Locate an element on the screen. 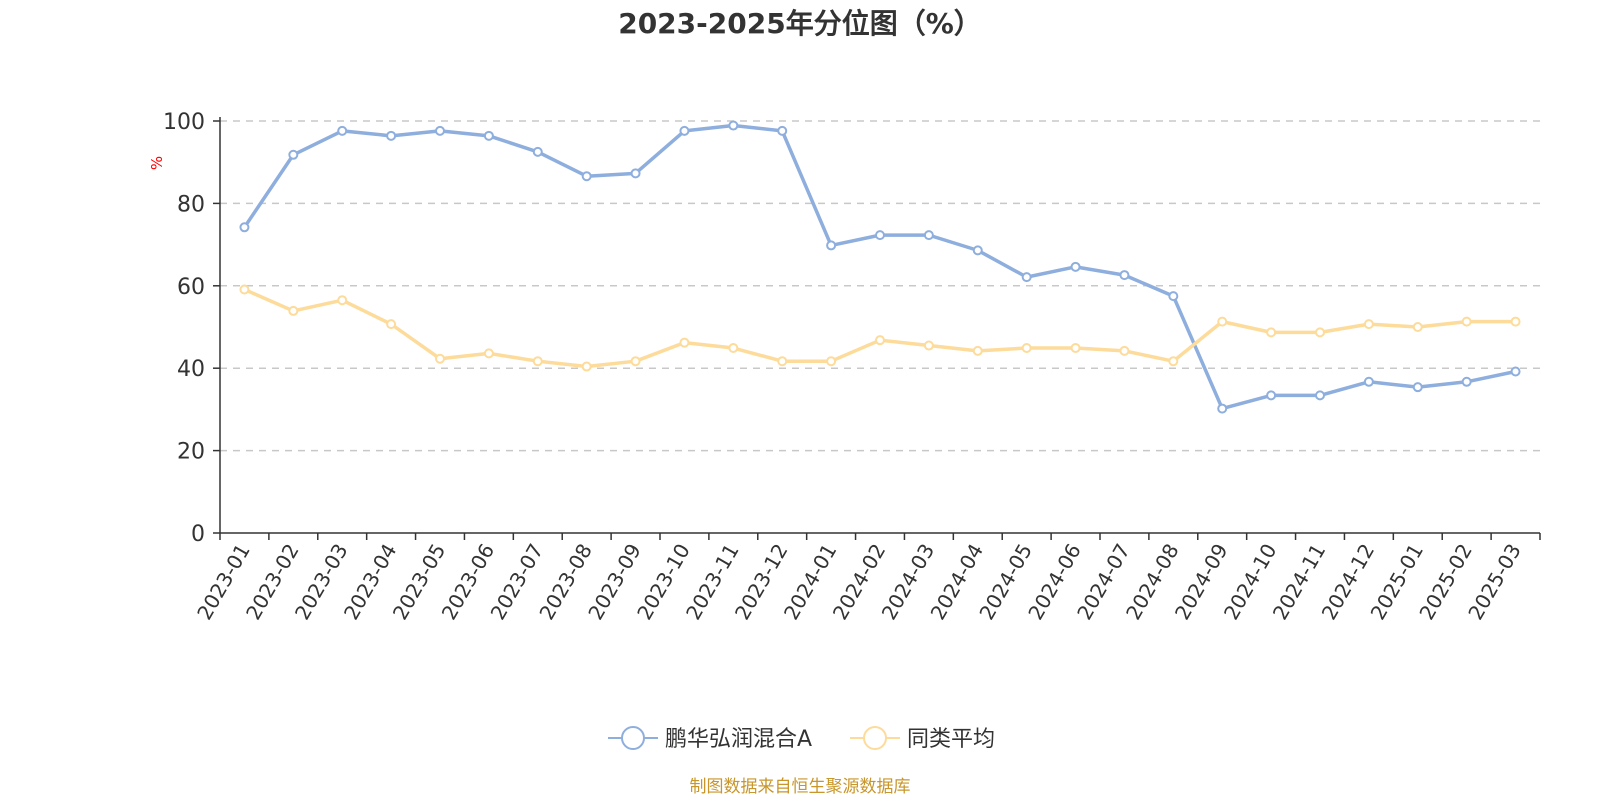  data-source-note: 制图数据来自恒生聚源数据库 is located at coordinates (800, 787).